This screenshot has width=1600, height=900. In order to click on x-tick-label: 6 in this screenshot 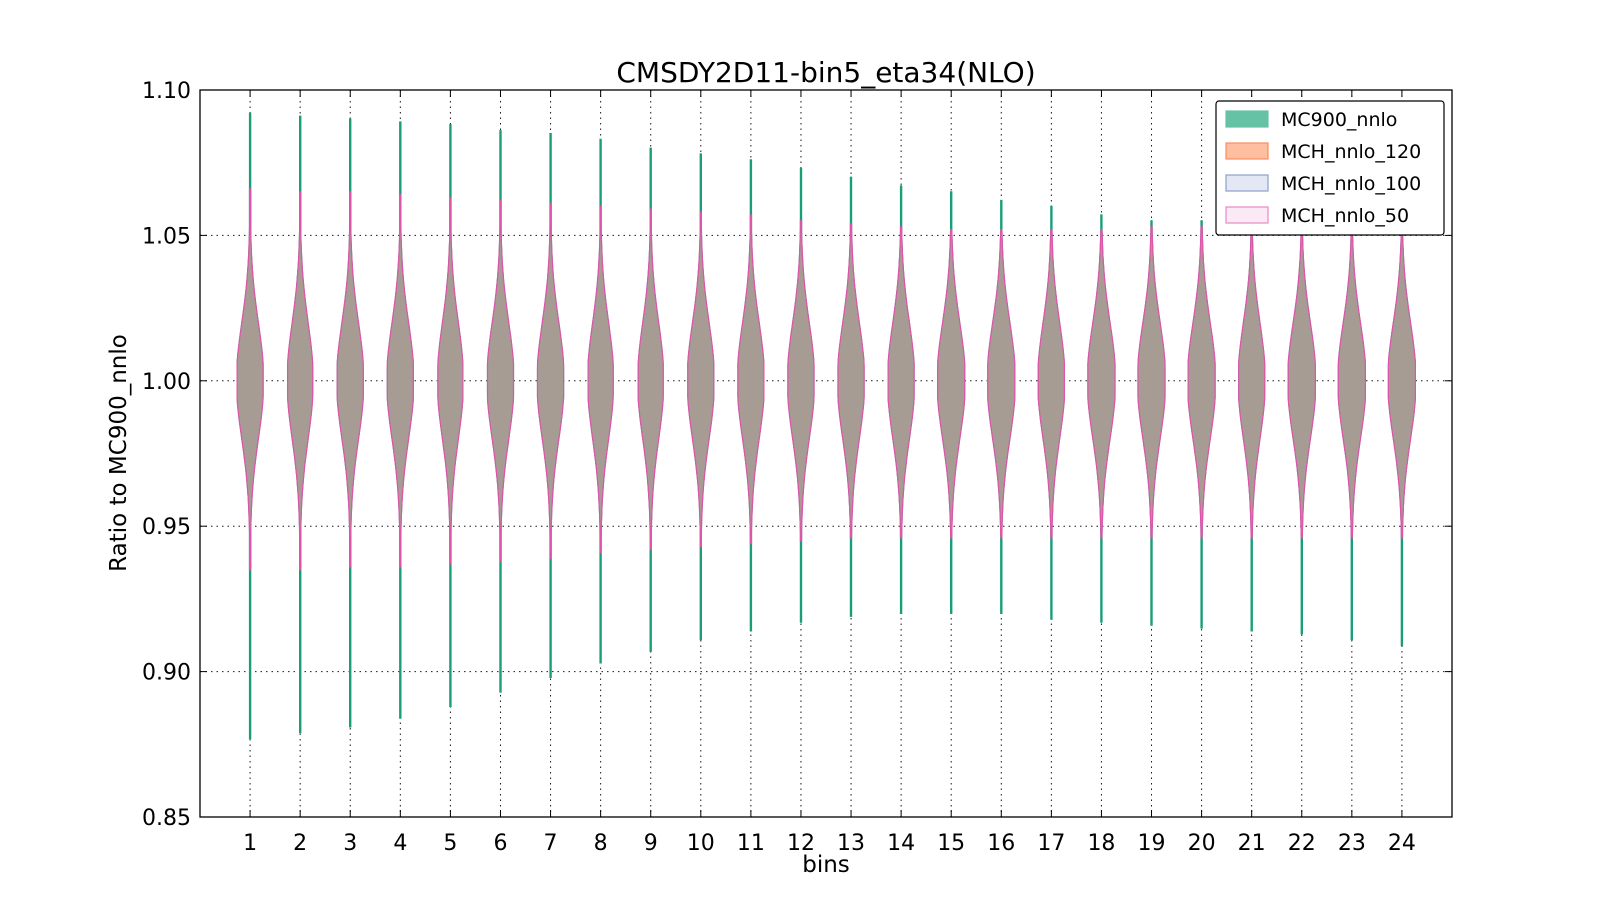, I will do `click(500, 843)`.